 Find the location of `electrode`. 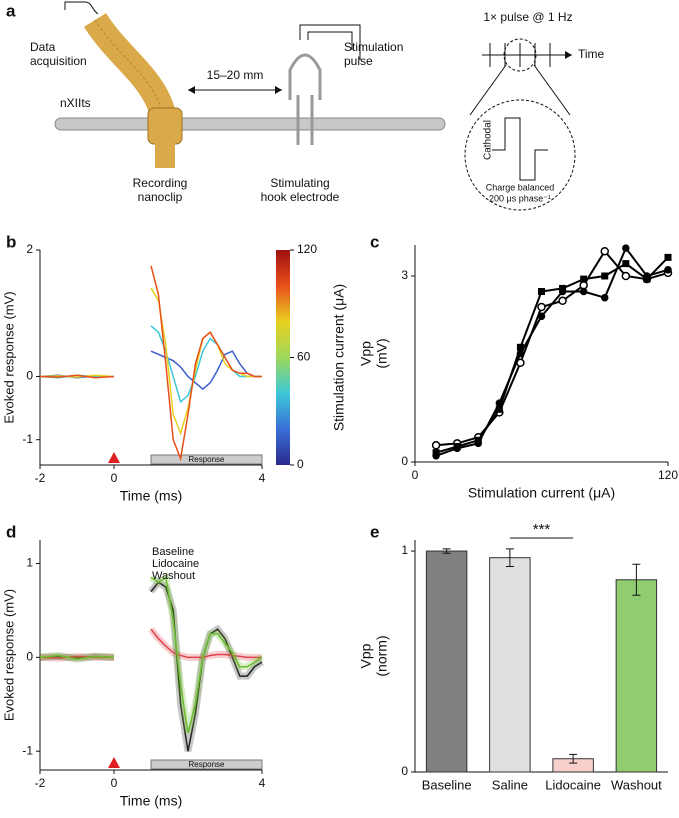

electrode is located at coordinates (305, 99).